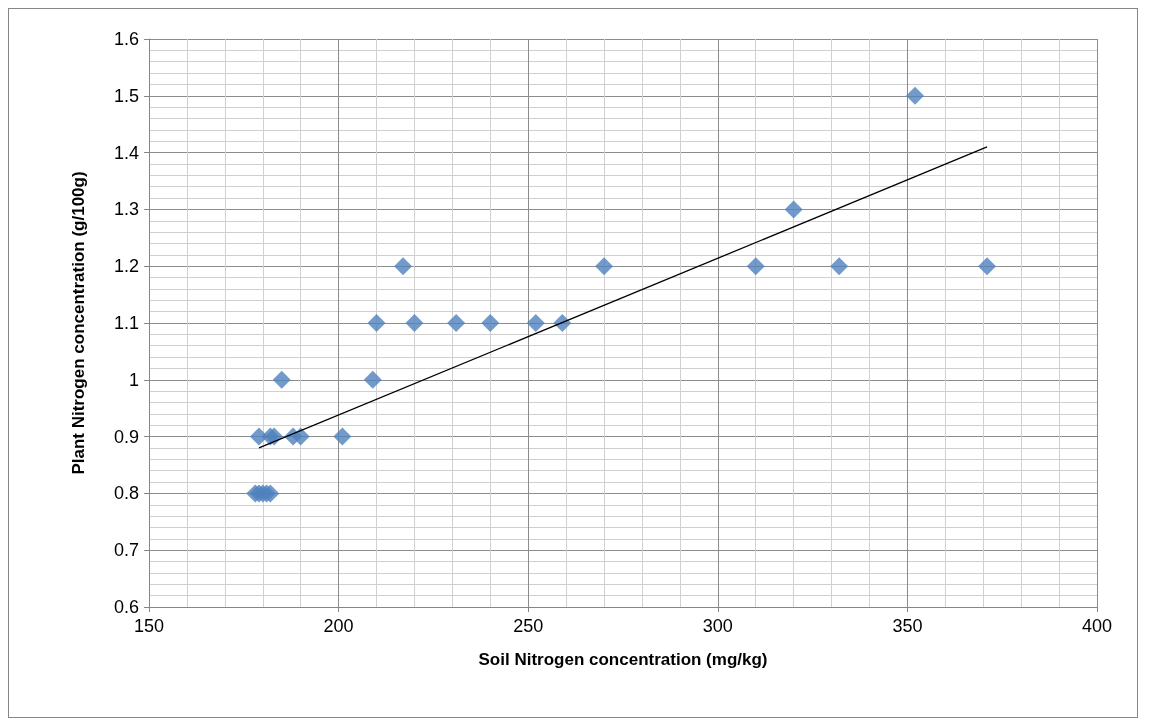  Describe the element at coordinates (126, 607) in the screenshot. I see `y-tick-label: 0.6` at that location.